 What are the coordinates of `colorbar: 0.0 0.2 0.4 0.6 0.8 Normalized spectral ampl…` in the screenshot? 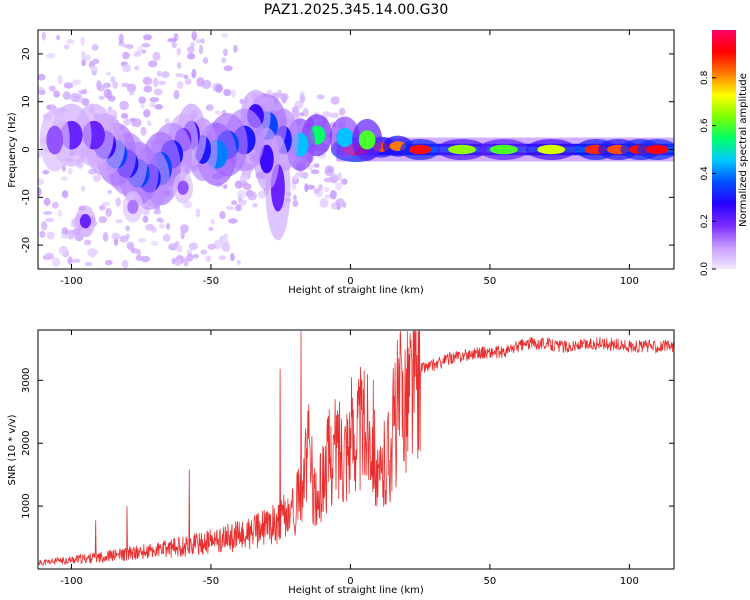 It's located at (724, 153).